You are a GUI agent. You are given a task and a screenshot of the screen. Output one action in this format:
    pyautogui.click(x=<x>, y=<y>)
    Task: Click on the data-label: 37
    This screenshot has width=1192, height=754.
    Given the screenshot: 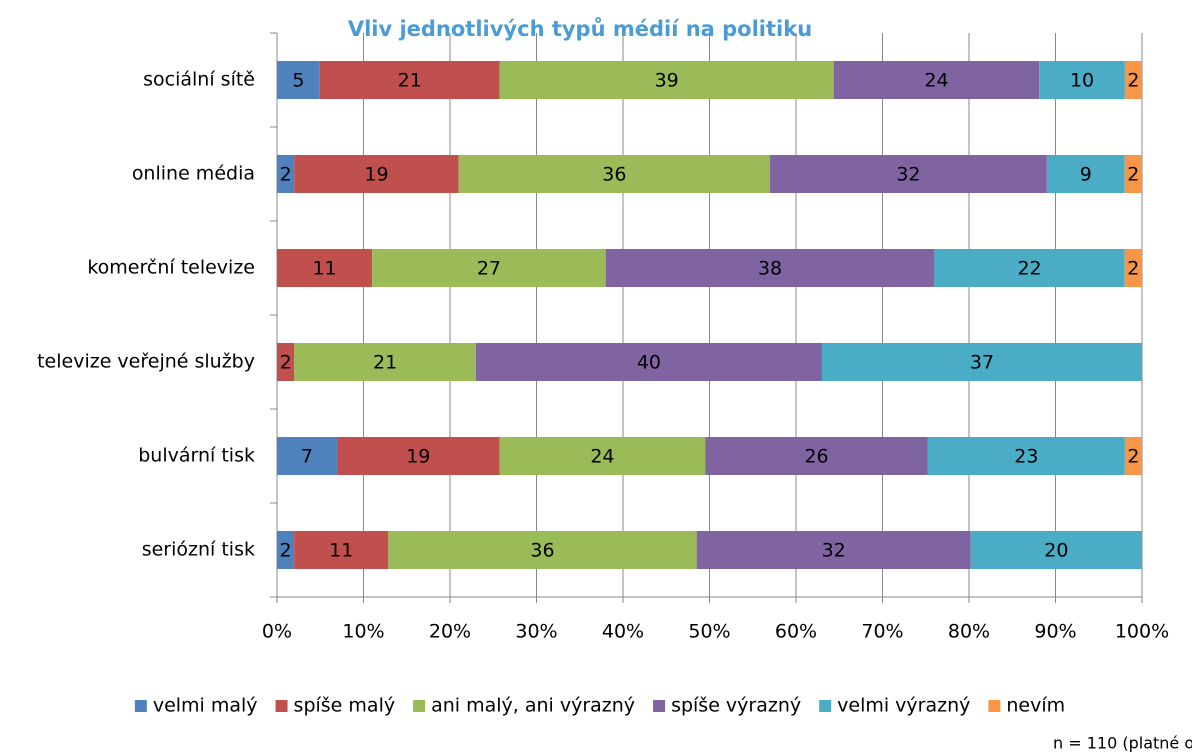 What is the action you would take?
    pyautogui.click(x=982, y=363)
    